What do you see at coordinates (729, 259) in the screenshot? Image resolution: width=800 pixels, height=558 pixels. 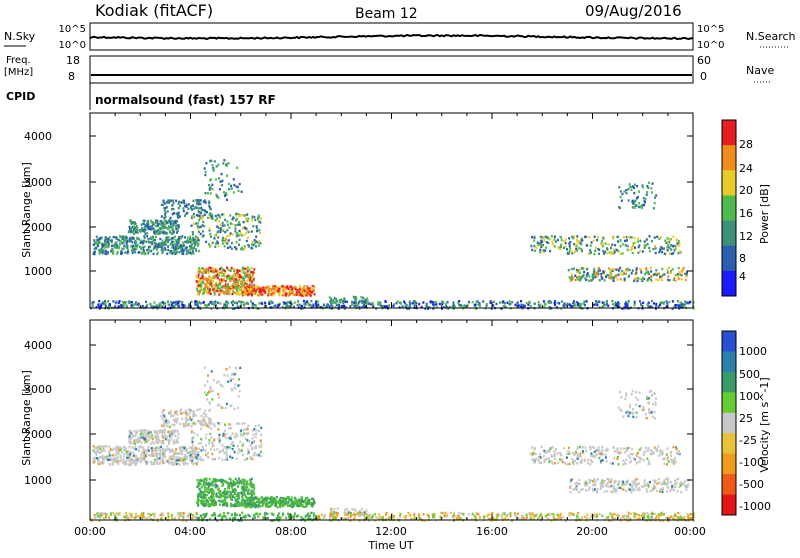 I see `power-colorbar-cell` at bounding box center [729, 259].